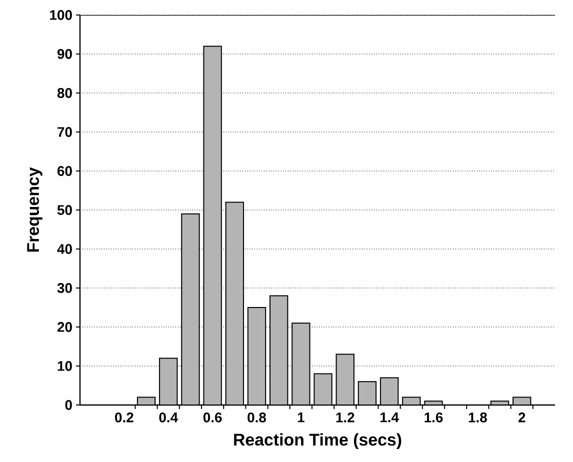 Image resolution: width=573 pixels, height=462 pixels. I want to click on x-tick-label: 0.8, so click(257, 417).